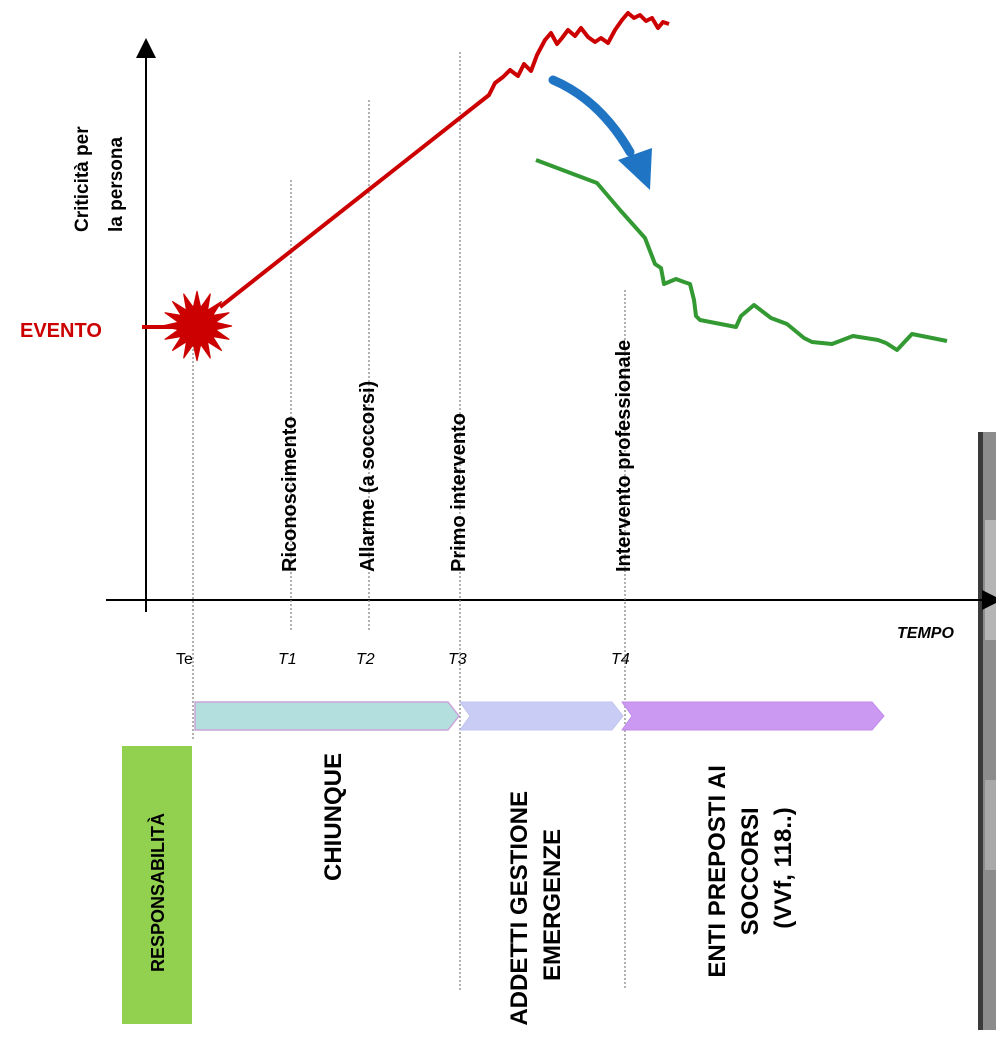 The width and height of the screenshot is (996, 1061). Describe the element at coordinates (157, 892) in the screenshot. I see `responsibility-header: RESPONSABILITÀ` at that location.